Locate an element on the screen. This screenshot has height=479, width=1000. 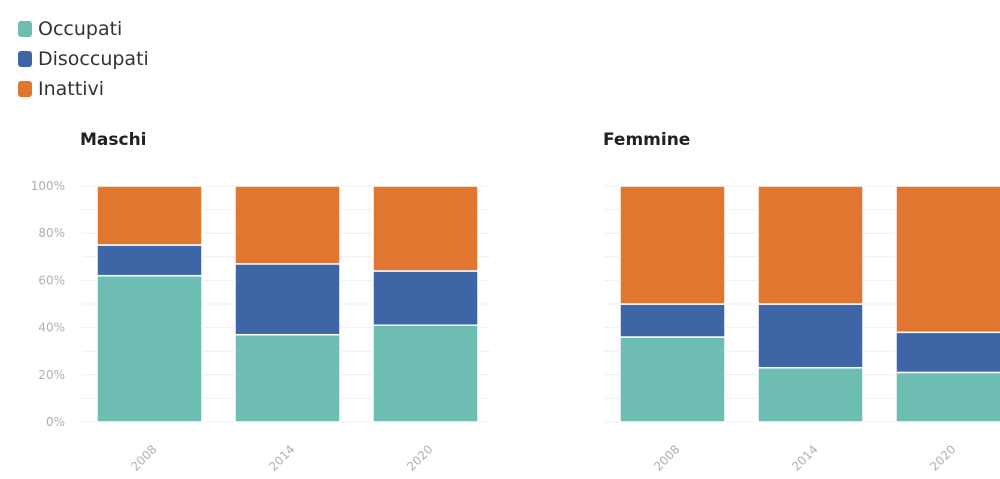
y-tick-label: 80% is located at coordinates (51, 233).